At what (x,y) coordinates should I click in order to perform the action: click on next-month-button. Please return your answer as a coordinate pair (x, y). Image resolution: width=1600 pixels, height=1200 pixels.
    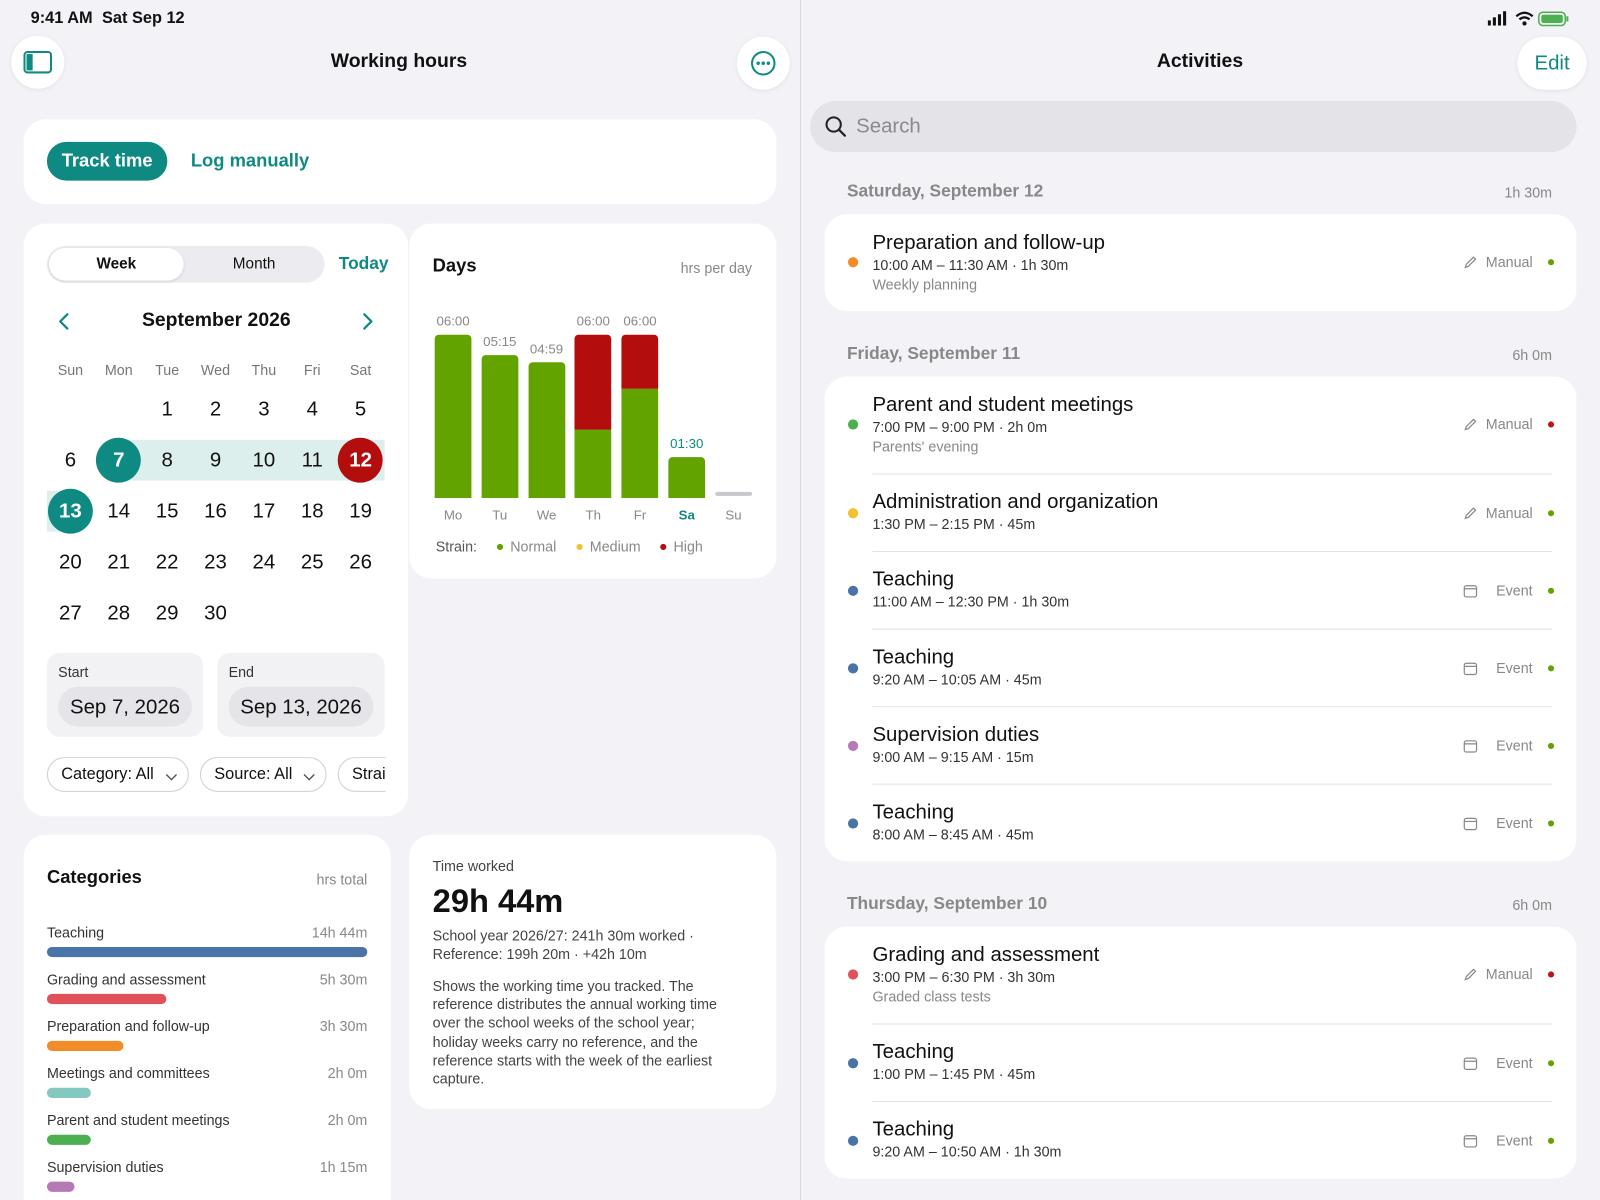
    Looking at the image, I should click on (367, 321).